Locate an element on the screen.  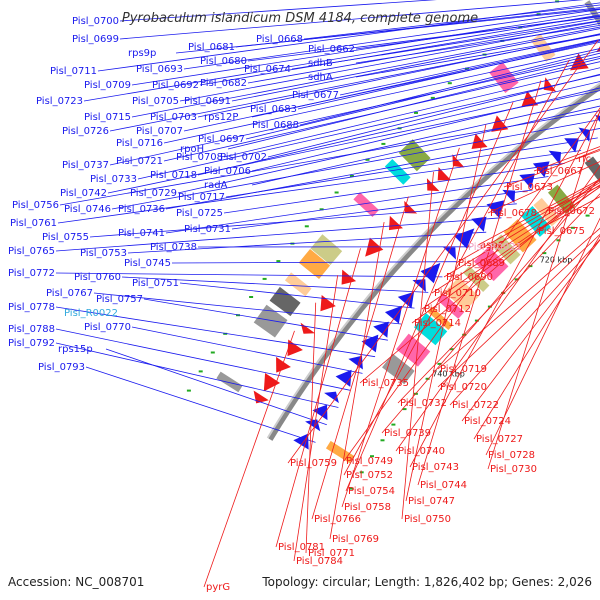
reverse-gene-label: Pisl_0689 is located at coordinates (481, 263).